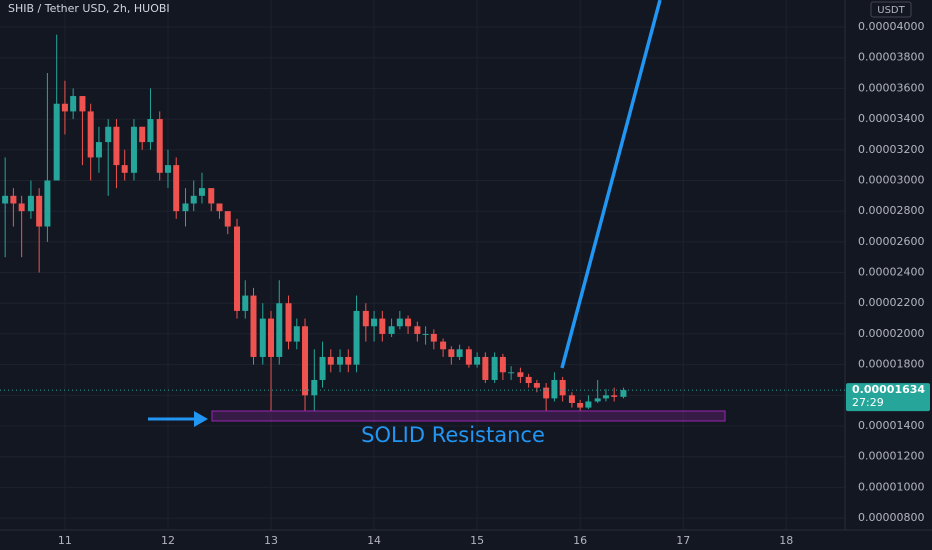  What do you see at coordinates (868, 402) in the screenshot?
I see `countdown: 27:29` at bounding box center [868, 402].